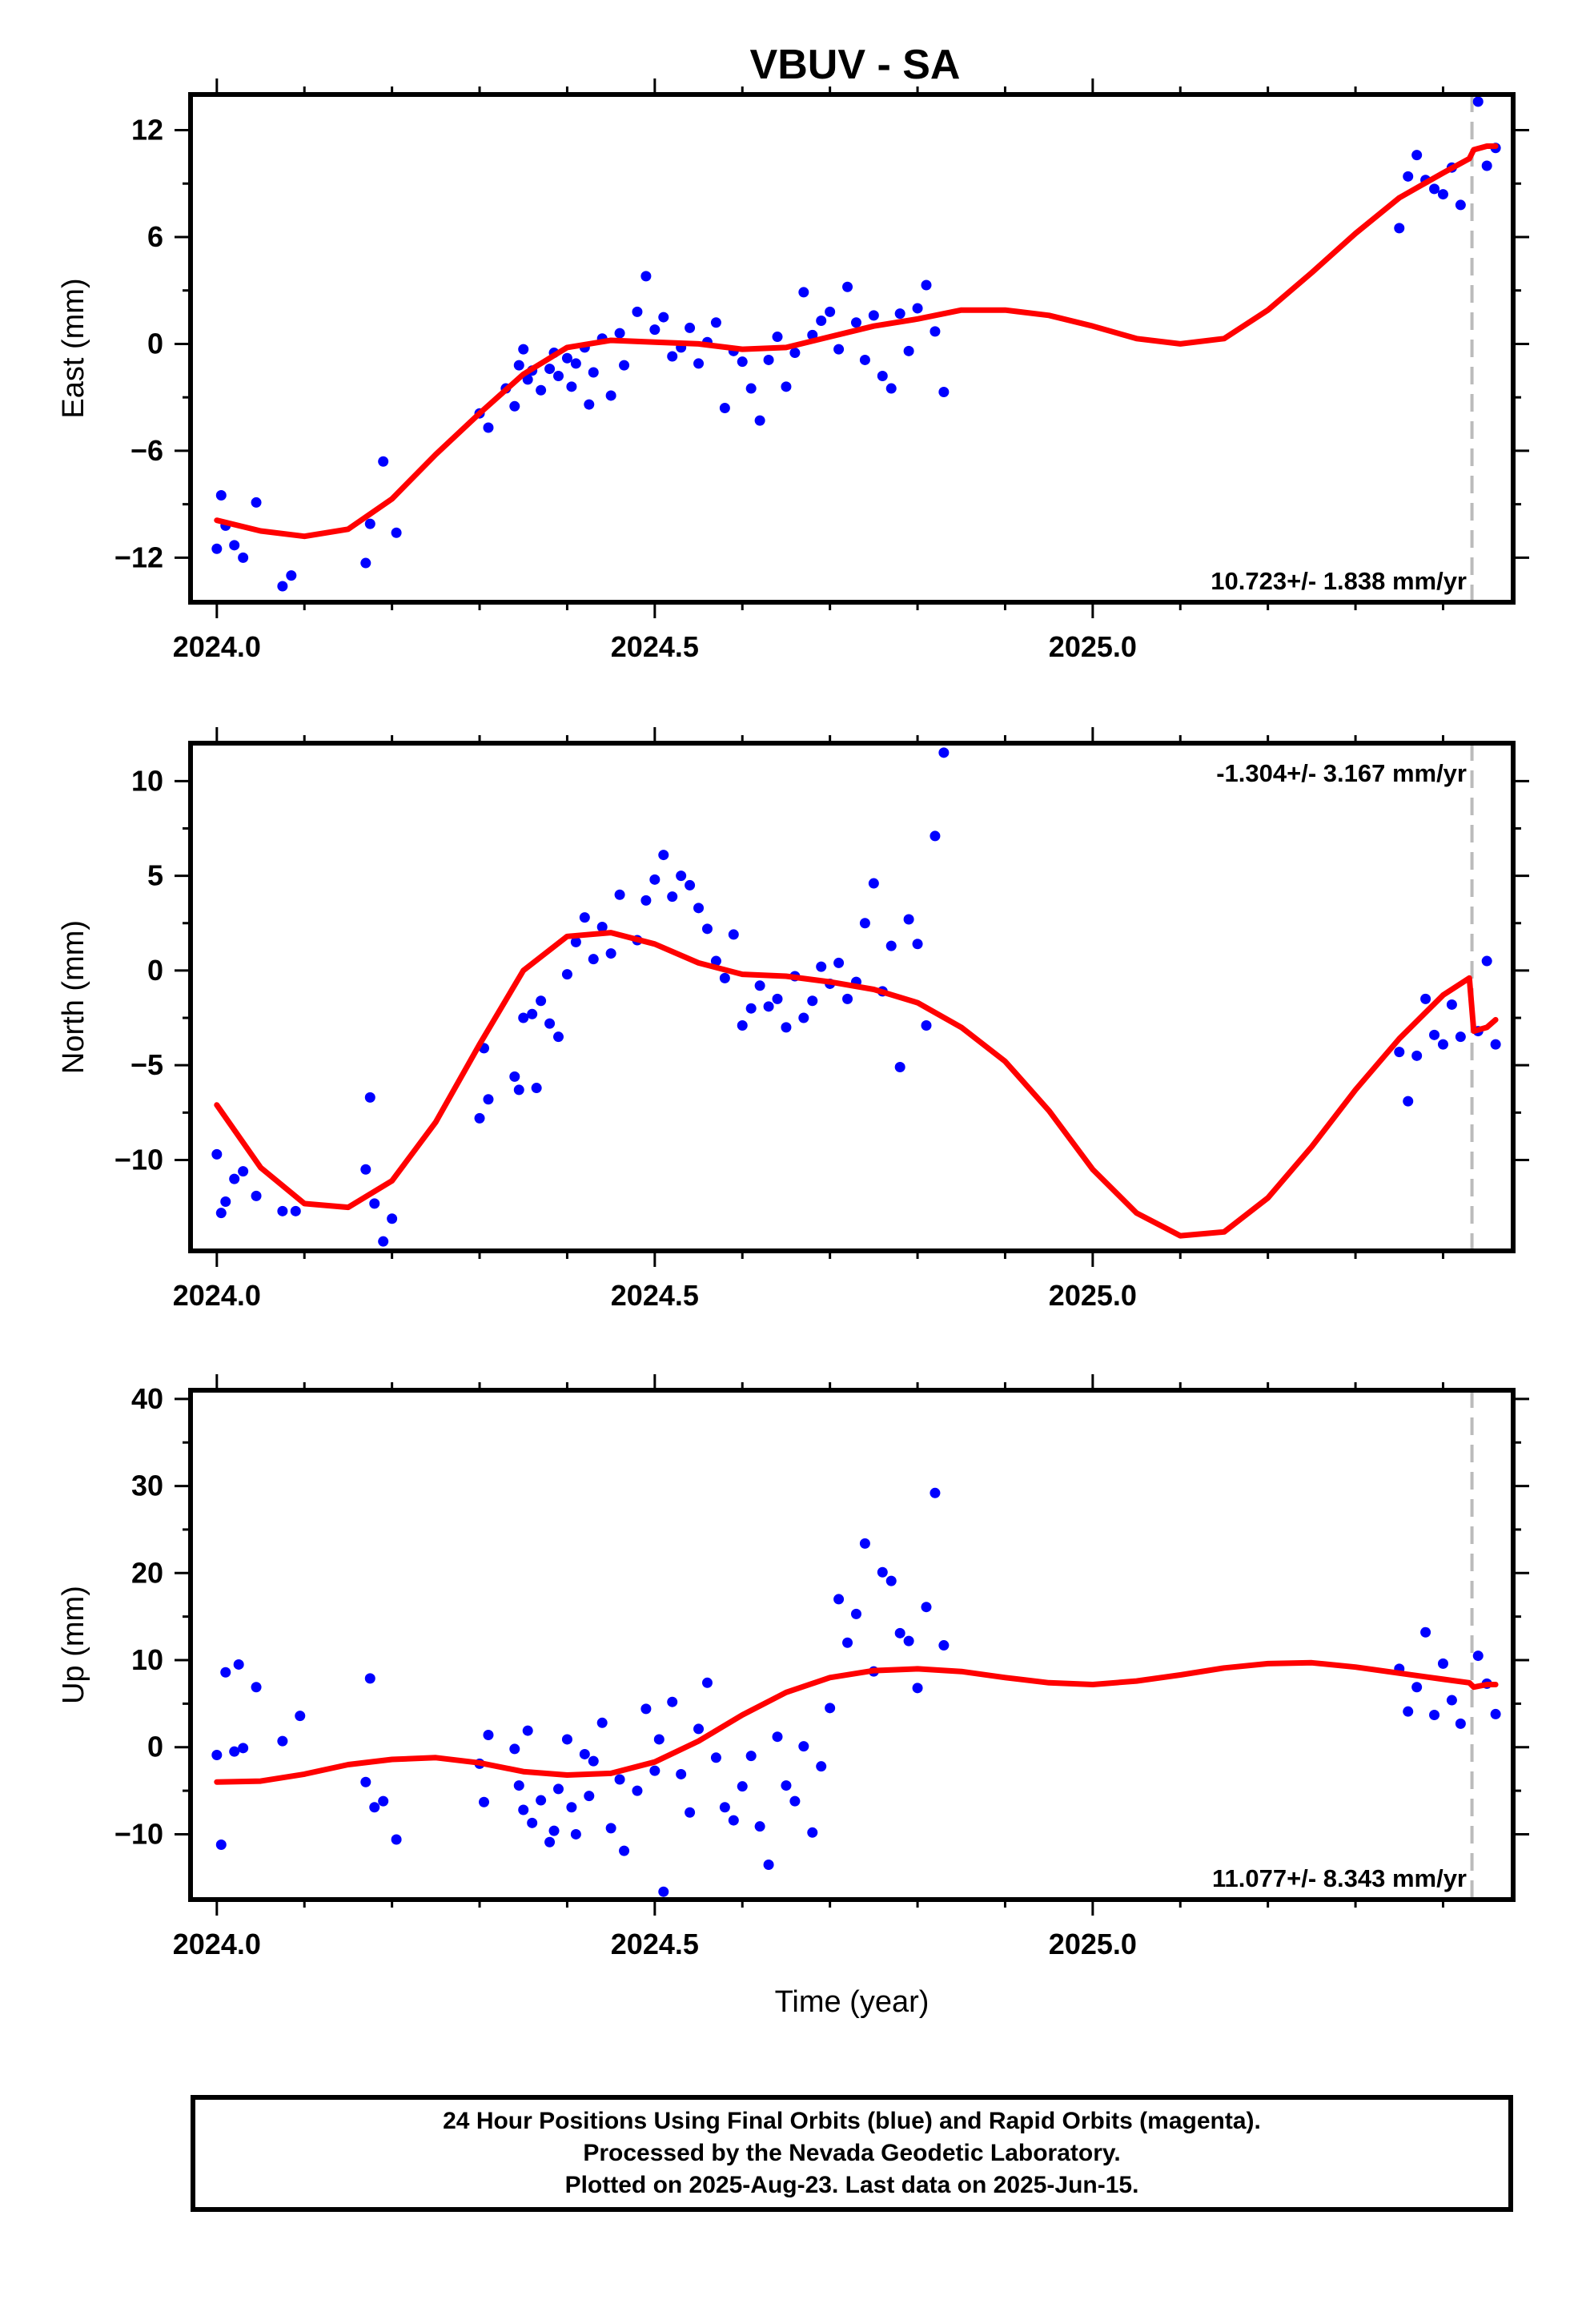 Image resolution: width=1582 pixels, height=2324 pixels. What do you see at coordinates (655, 1944) in the screenshot?
I see `x-tick-label: 2024.5` at bounding box center [655, 1944].